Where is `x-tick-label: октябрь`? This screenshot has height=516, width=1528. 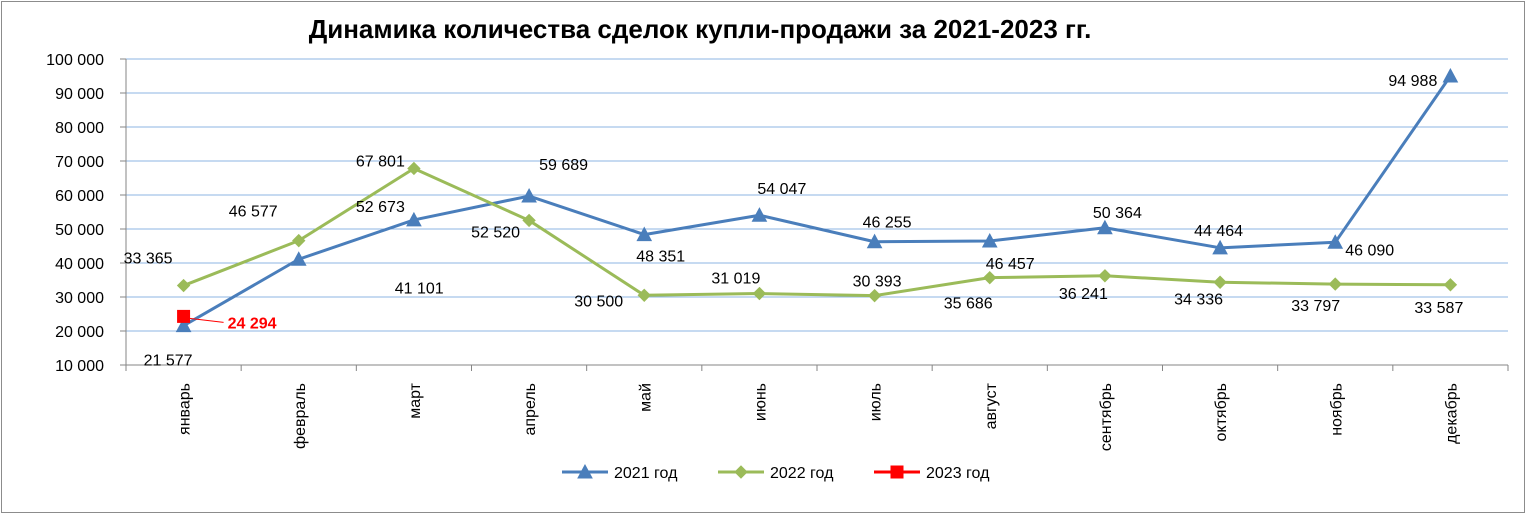 x-tick-label: октябрь is located at coordinates (1221, 412).